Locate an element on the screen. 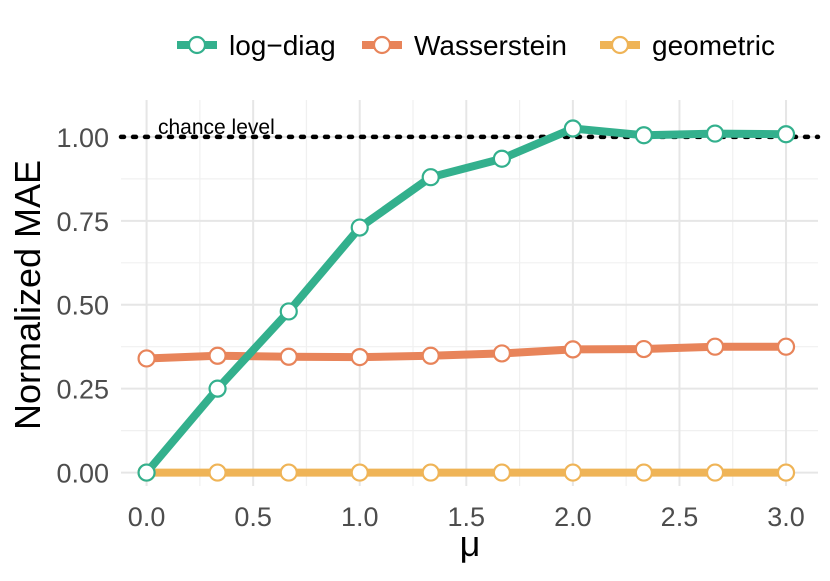  x-axis-title: μ is located at coordinates (470, 543).